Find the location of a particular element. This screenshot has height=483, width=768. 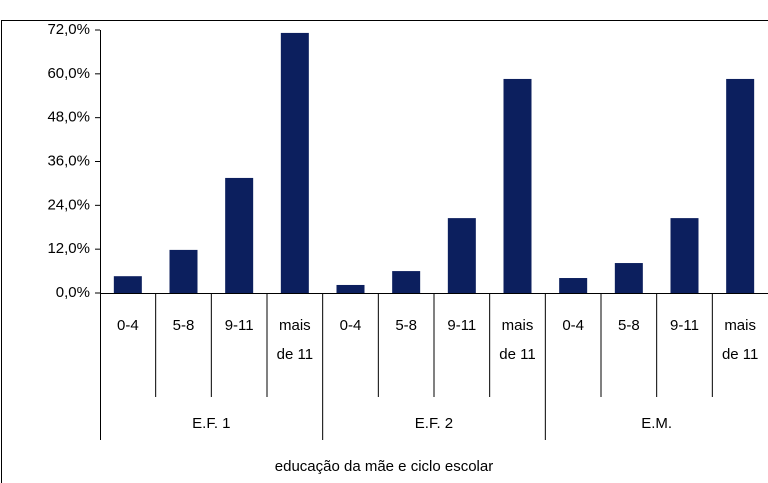

x-axis-label: educação da mãe e ciclo escolar is located at coordinates (384, 466).